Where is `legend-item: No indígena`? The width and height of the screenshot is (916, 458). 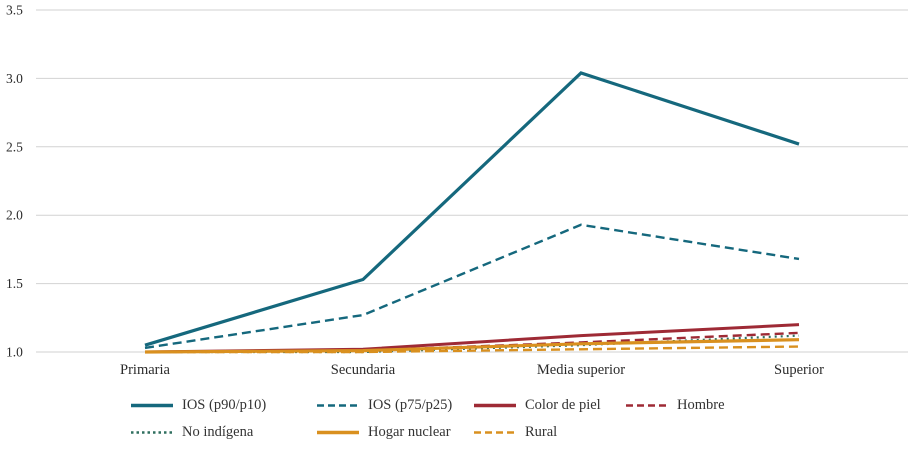
legend-item: No indígena is located at coordinates (223, 432).